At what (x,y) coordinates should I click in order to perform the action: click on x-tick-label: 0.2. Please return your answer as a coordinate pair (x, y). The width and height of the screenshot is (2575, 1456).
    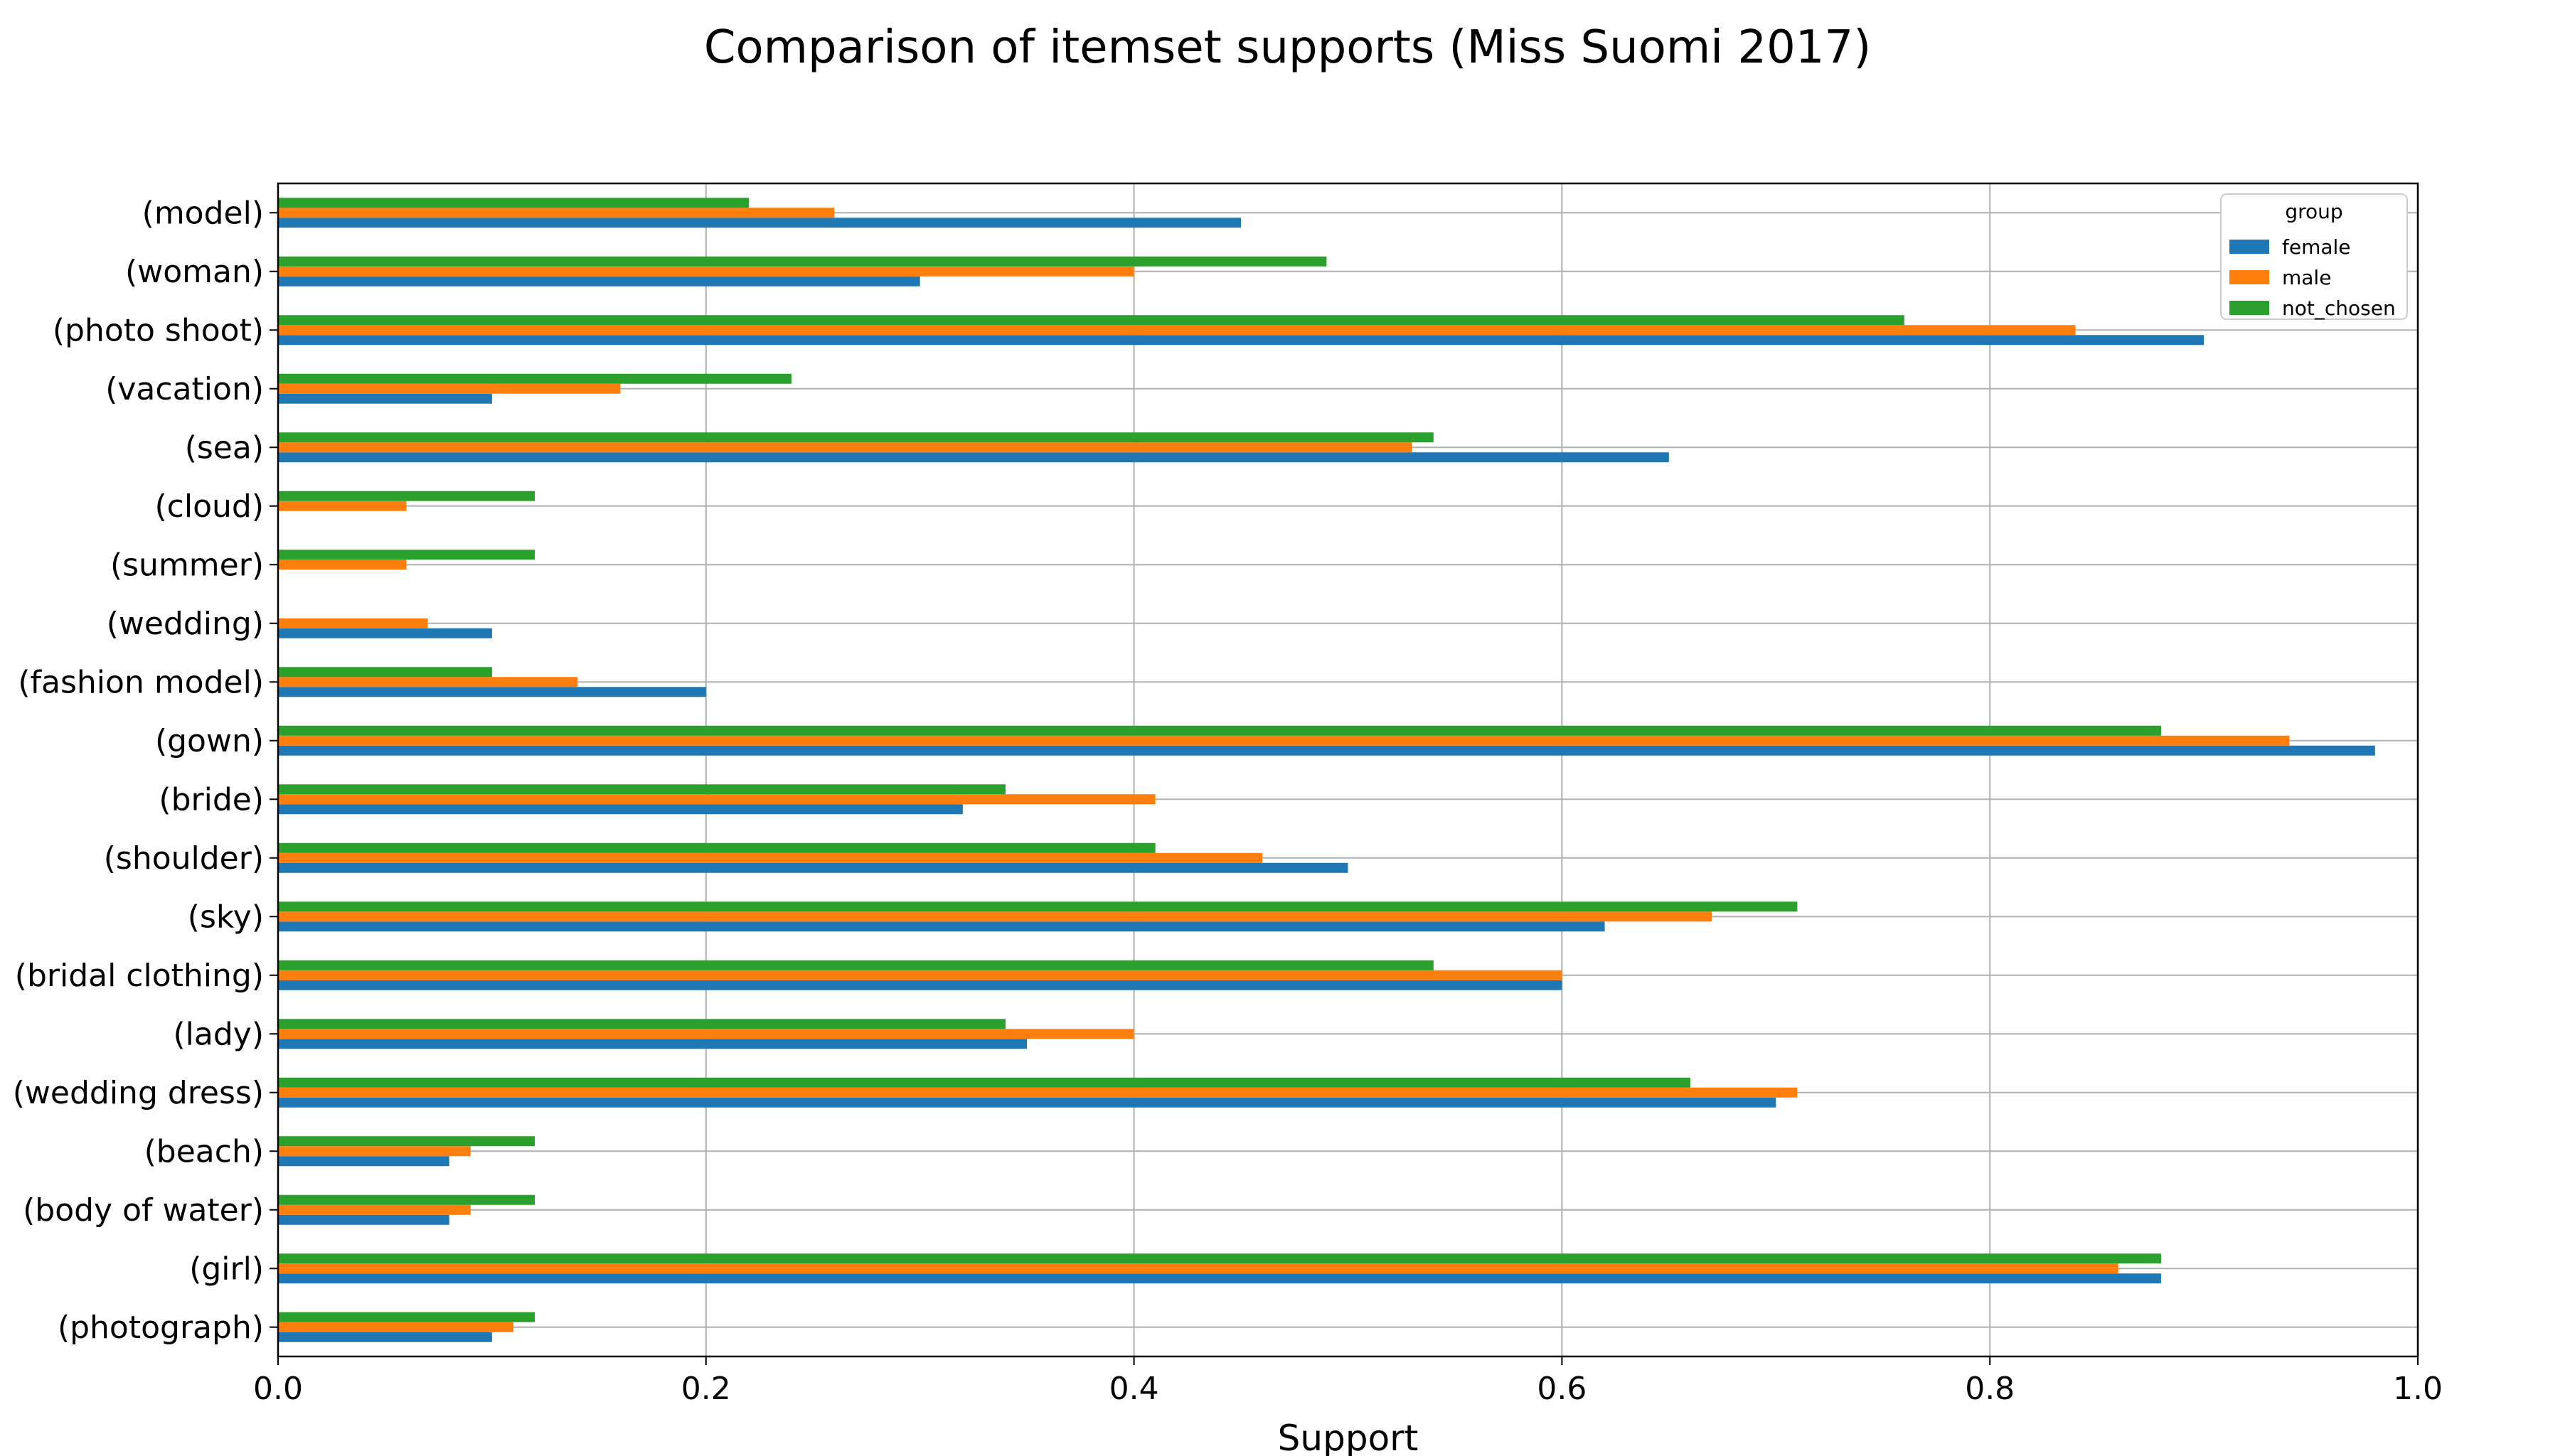
    Looking at the image, I should click on (706, 1389).